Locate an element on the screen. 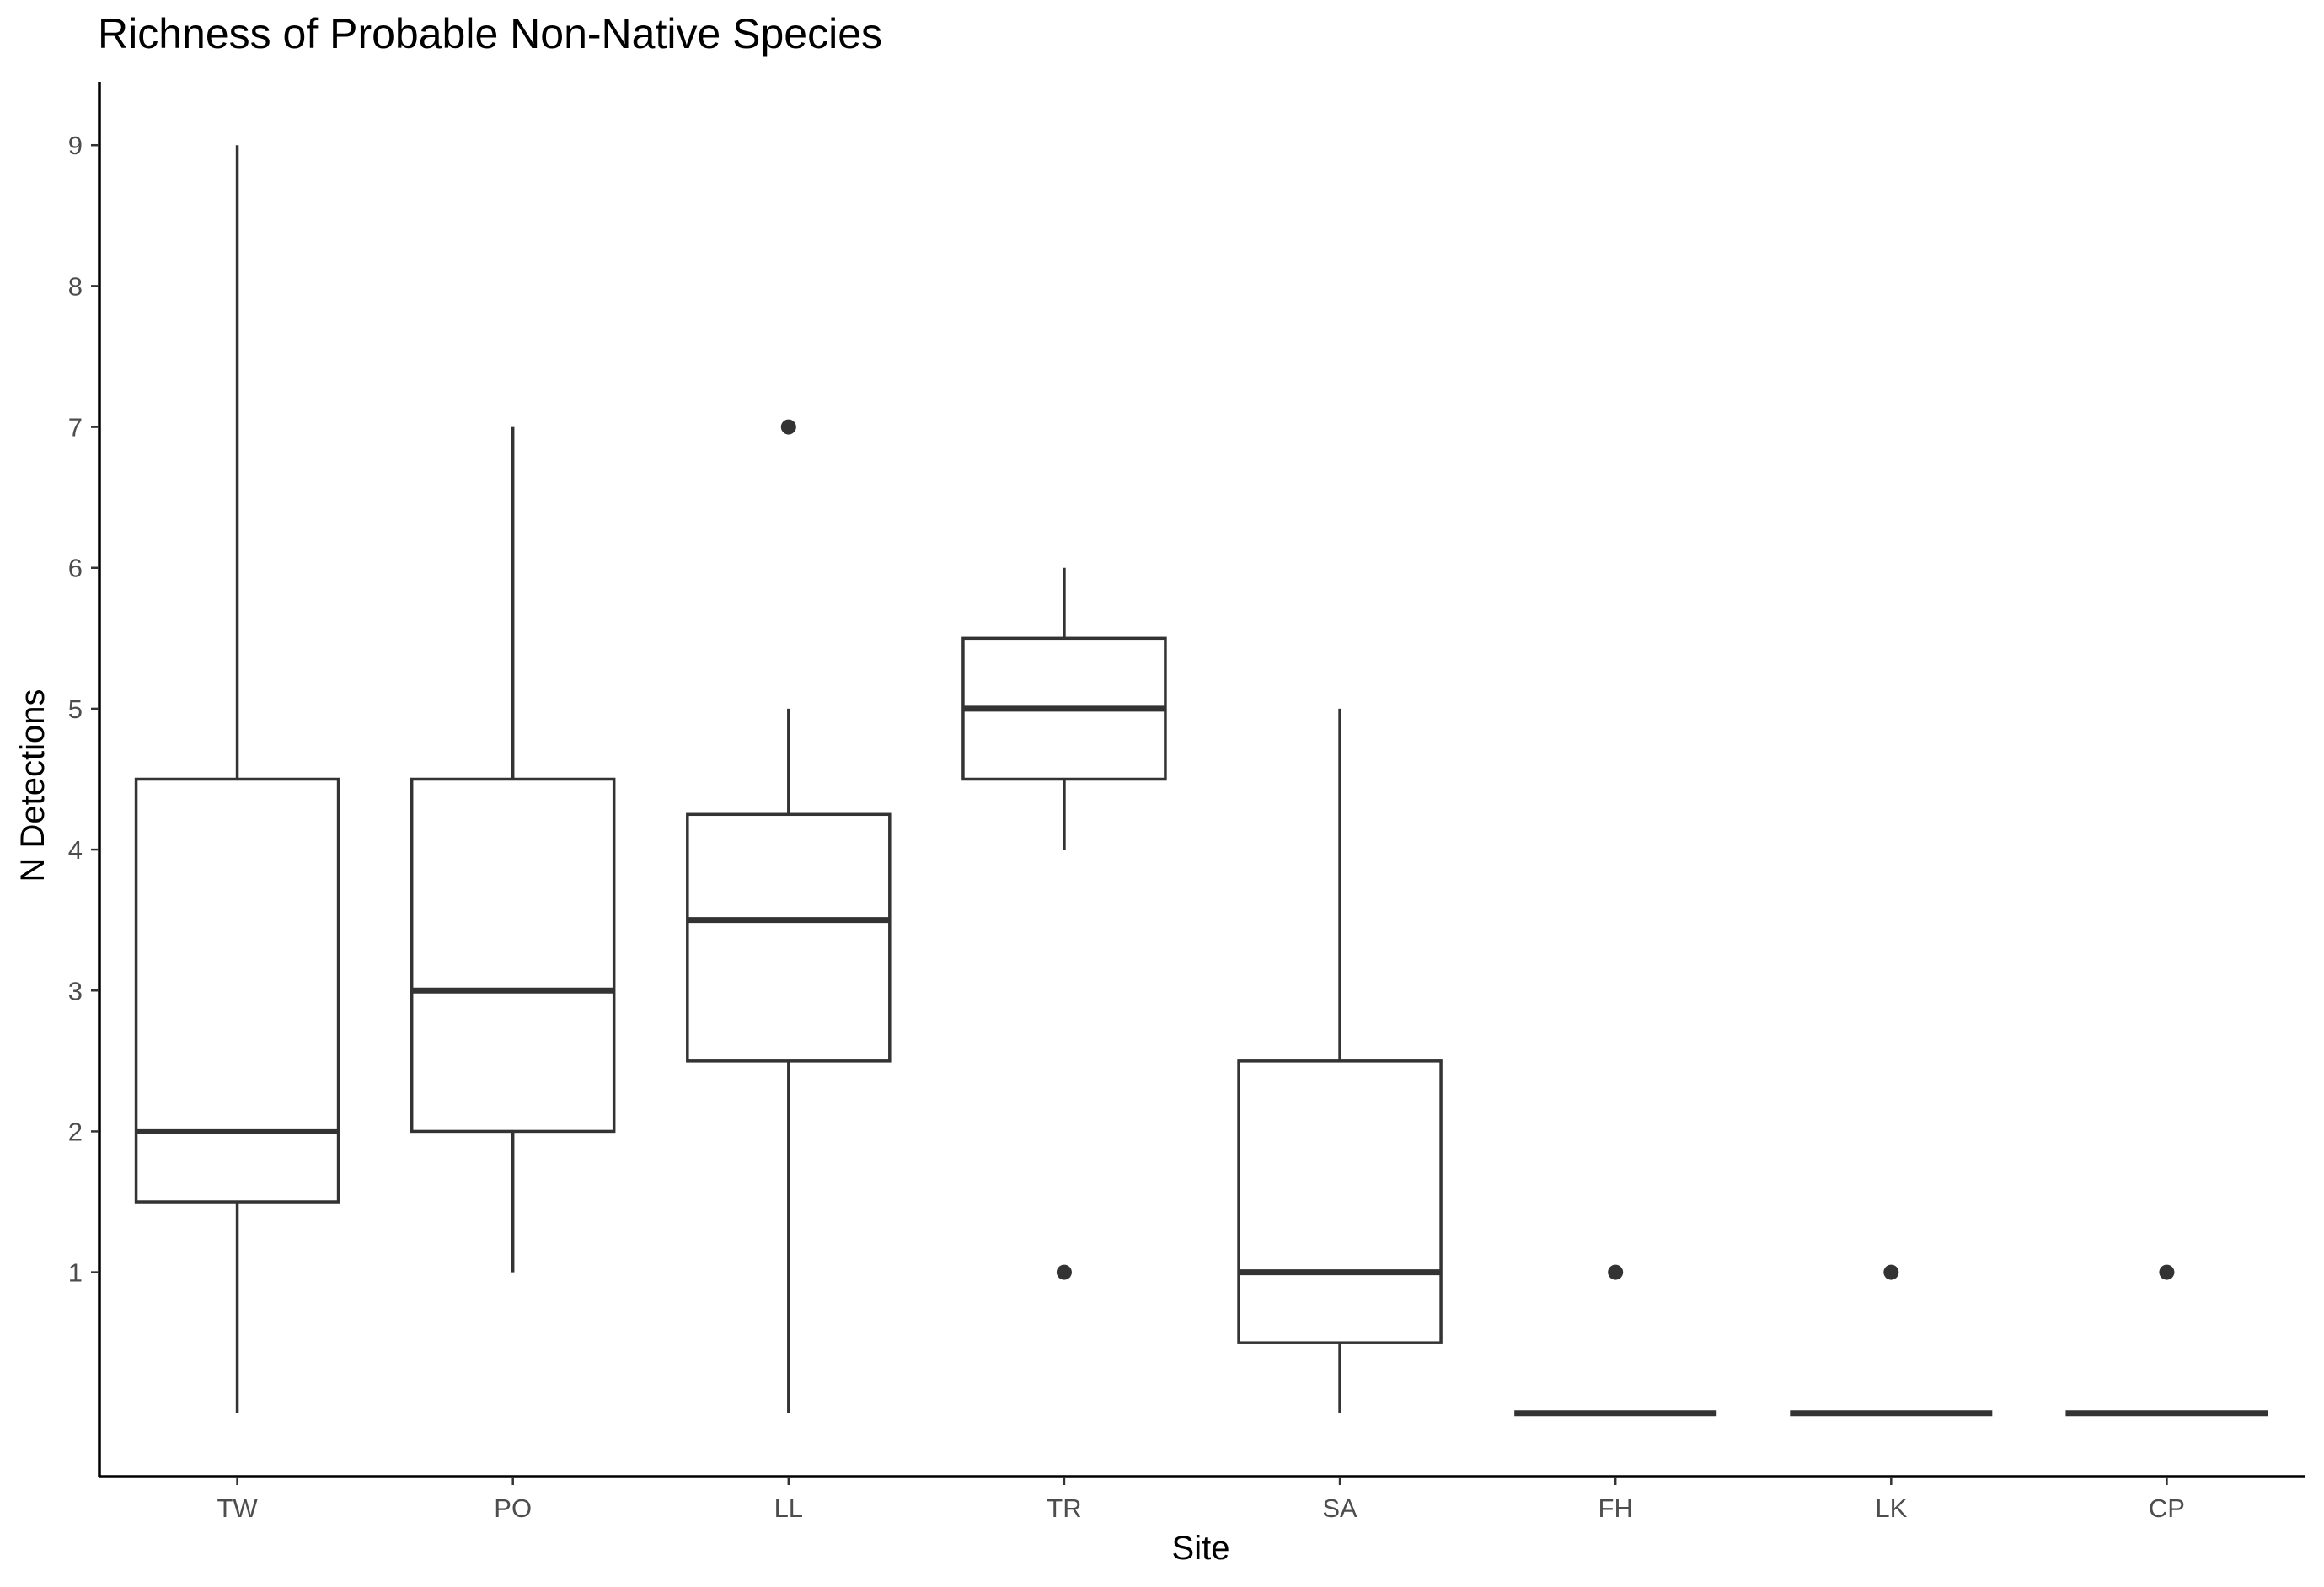  box-group-sa is located at coordinates (1340, 1060).